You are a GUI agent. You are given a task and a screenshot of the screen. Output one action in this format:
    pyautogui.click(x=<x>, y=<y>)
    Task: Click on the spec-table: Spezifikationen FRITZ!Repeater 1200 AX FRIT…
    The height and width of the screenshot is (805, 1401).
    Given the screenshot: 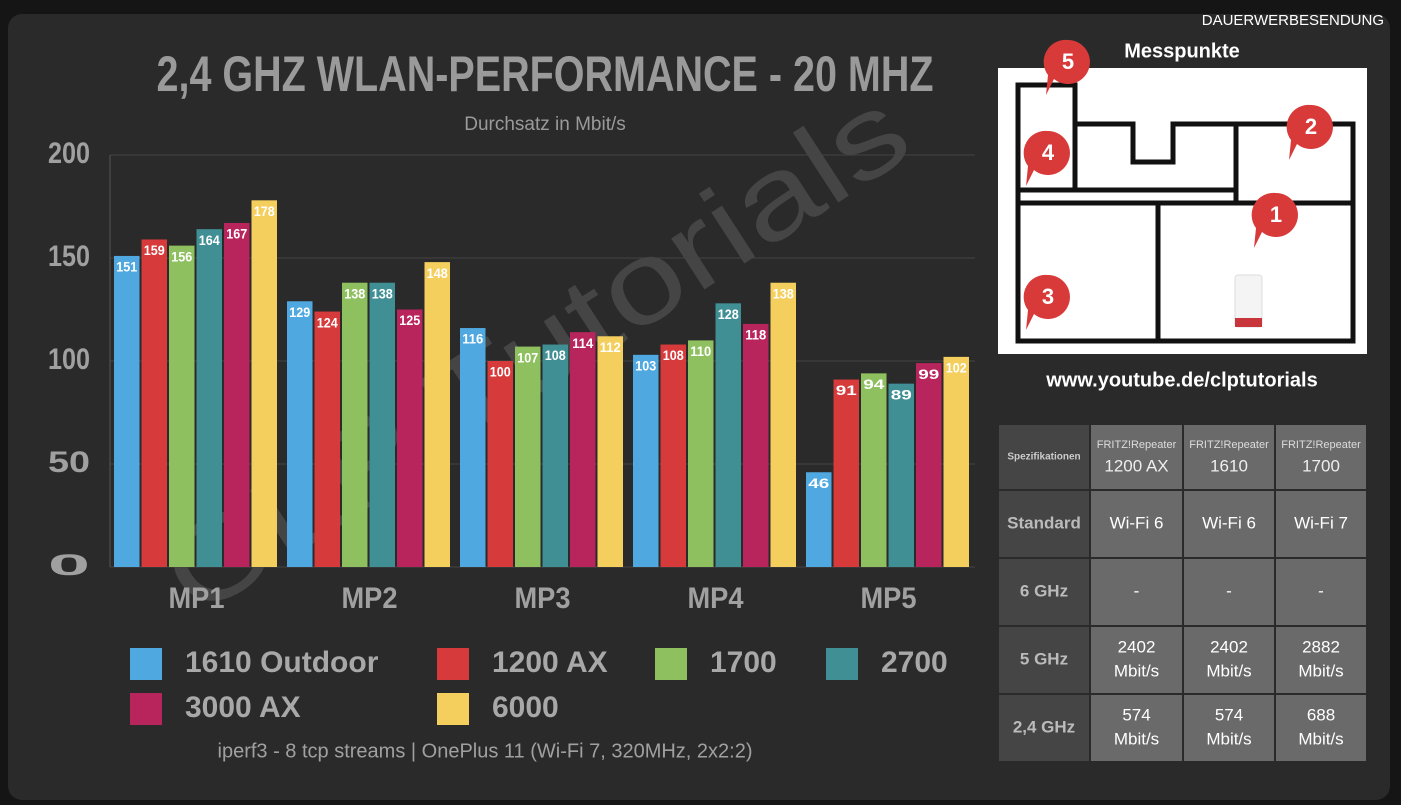 What is the action you would take?
    pyautogui.click(x=1182, y=593)
    